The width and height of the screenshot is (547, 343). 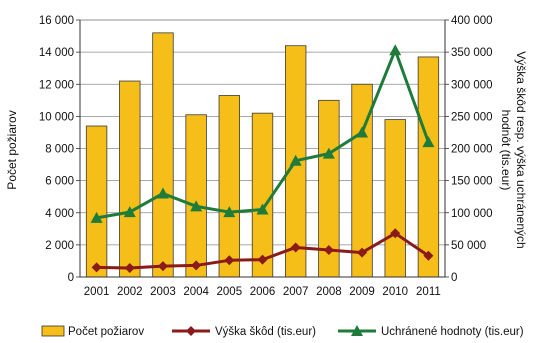 What do you see at coordinates (506, 150) in the screenshot?
I see `right-axis-title-line2: hodnôt (tis.eur)` at bounding box center [506, 150].